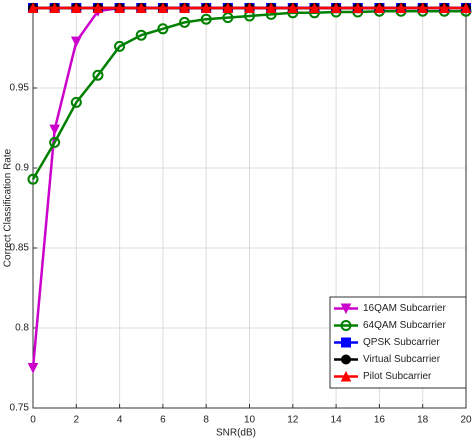 Image resolution: width=474 pixels, height=446 pixels. What do you see at coordinates (206, 420) in the screenshot?
I see `x-tick-label: 8` at bounding box center [206, 420].